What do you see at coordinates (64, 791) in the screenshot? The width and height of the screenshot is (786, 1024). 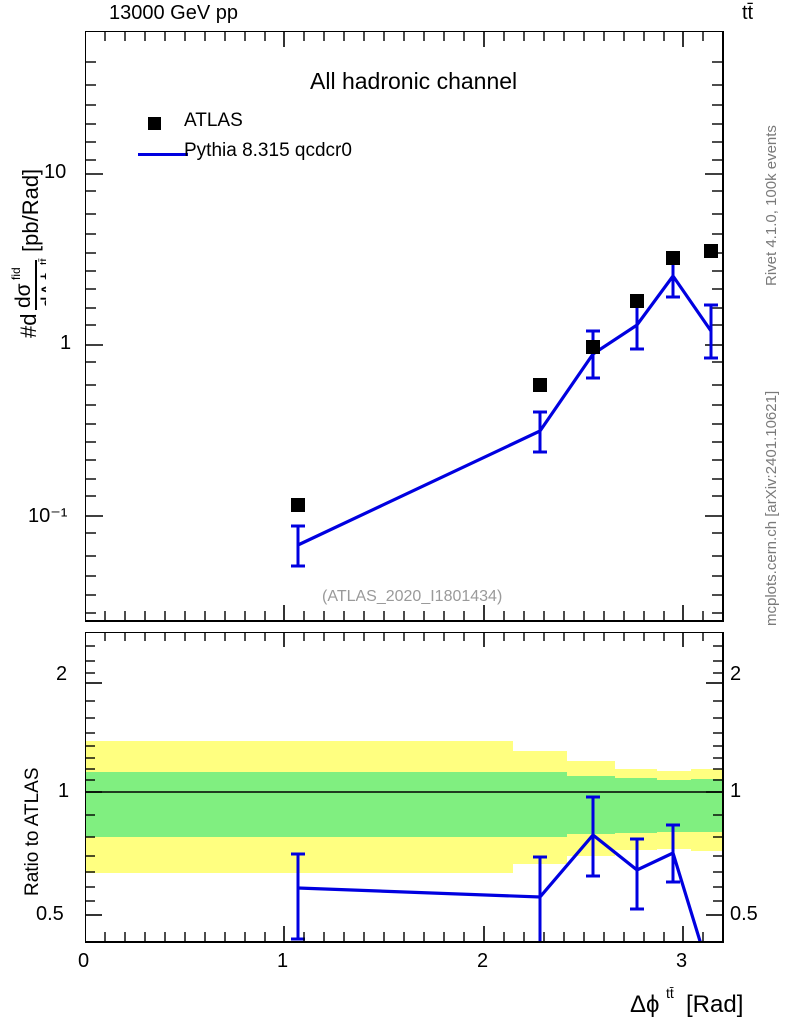 I see `ratio-ytick-1: 1` at bounding box center [64, 791].